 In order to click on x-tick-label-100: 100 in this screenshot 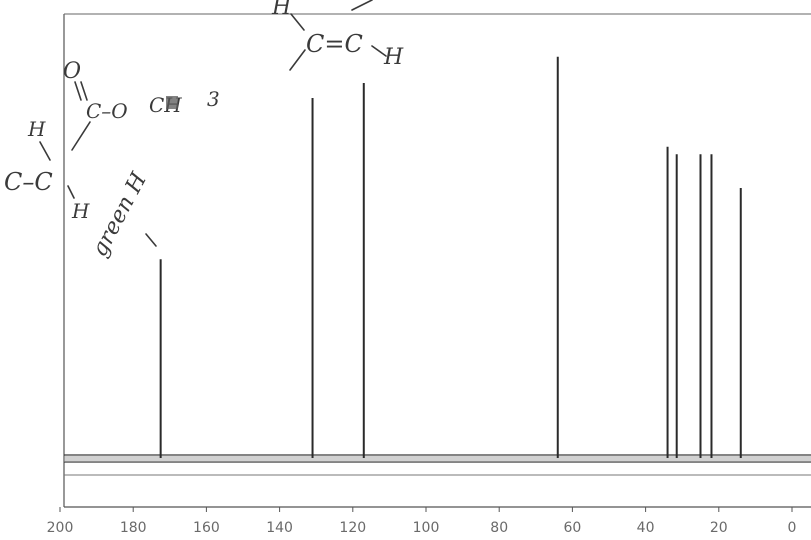, I will do `click(426, 528)`.